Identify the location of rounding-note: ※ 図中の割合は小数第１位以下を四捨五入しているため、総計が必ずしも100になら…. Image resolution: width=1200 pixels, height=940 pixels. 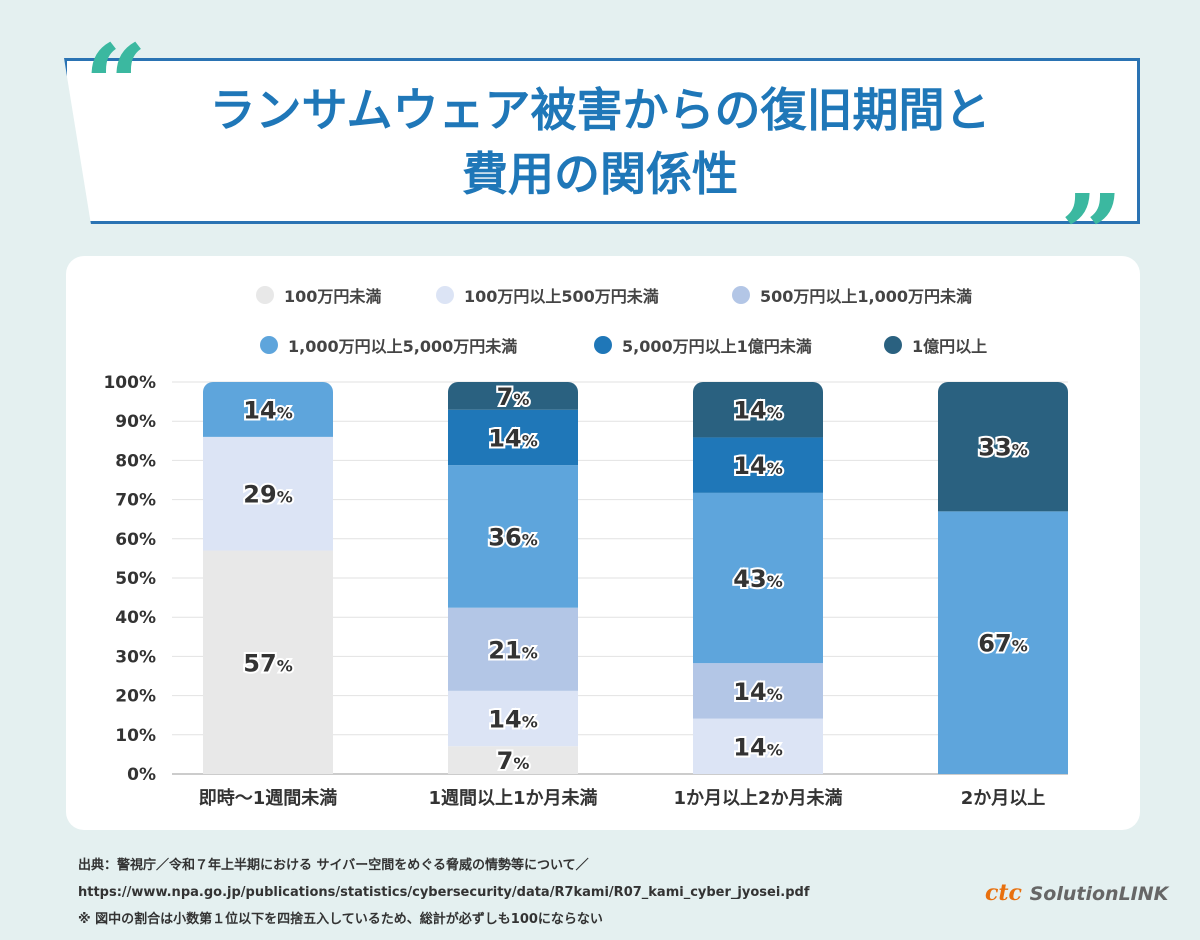
(340, 919).